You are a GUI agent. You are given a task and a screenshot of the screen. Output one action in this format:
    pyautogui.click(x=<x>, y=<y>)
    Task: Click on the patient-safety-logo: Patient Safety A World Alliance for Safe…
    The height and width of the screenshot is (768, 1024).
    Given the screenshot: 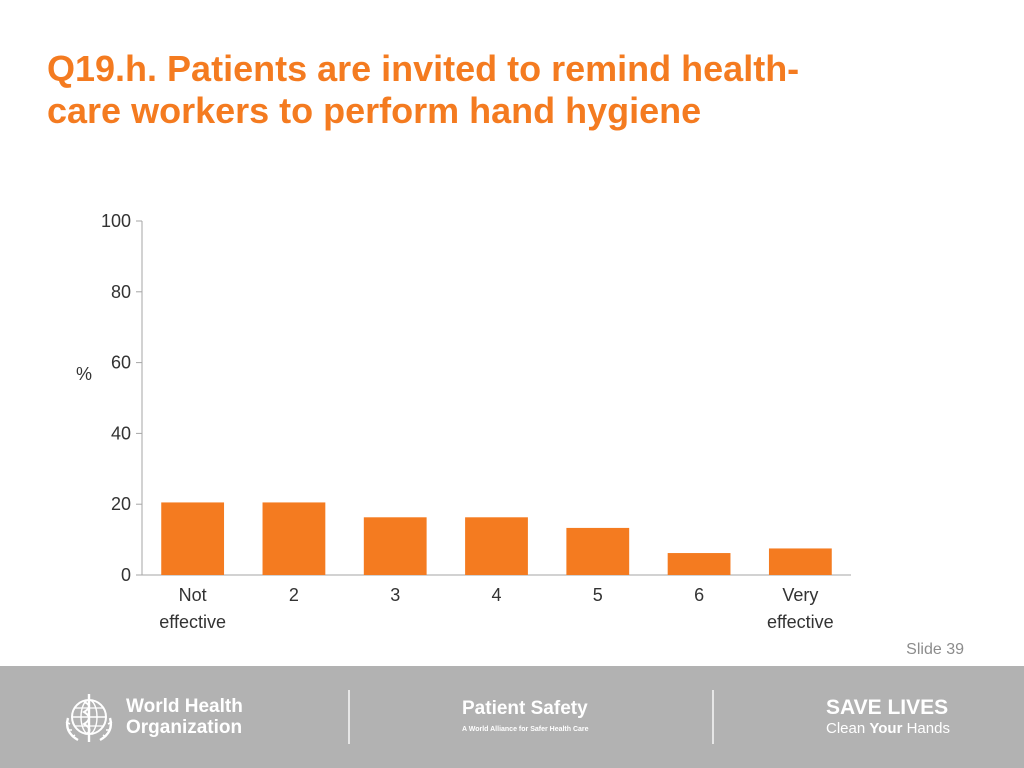 What is the action you would take?
    pyautogui.click(x=525, y=715)
    